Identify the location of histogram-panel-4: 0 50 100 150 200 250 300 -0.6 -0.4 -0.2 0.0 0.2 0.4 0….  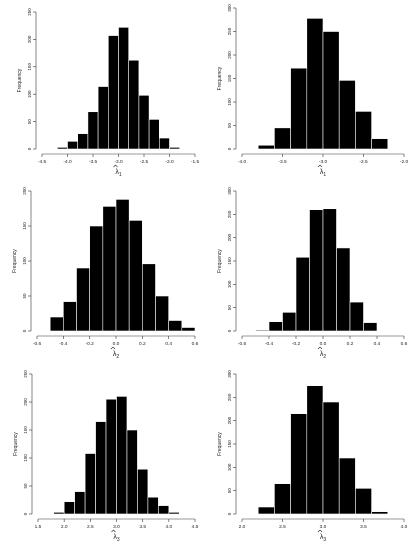
(312, 273).